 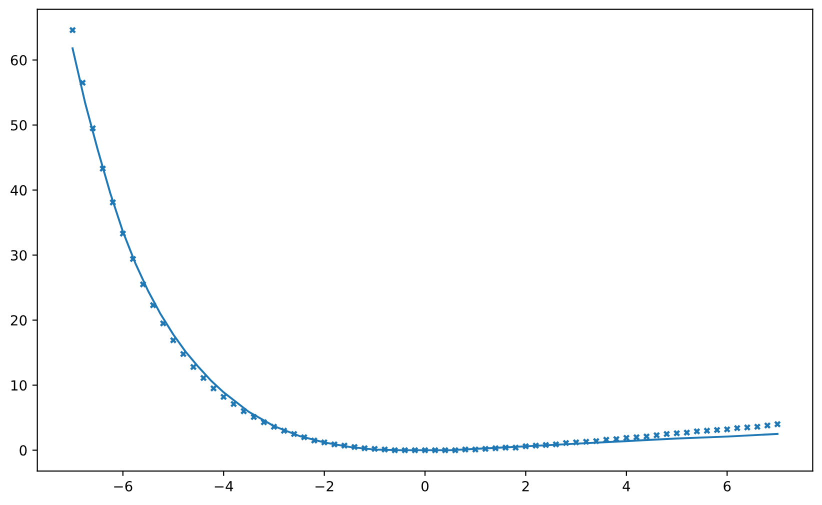 What do you see at coordinates (19, 385) in the screenshot?
I see `y-tick-label: 10` at bounding box center [19, 385].